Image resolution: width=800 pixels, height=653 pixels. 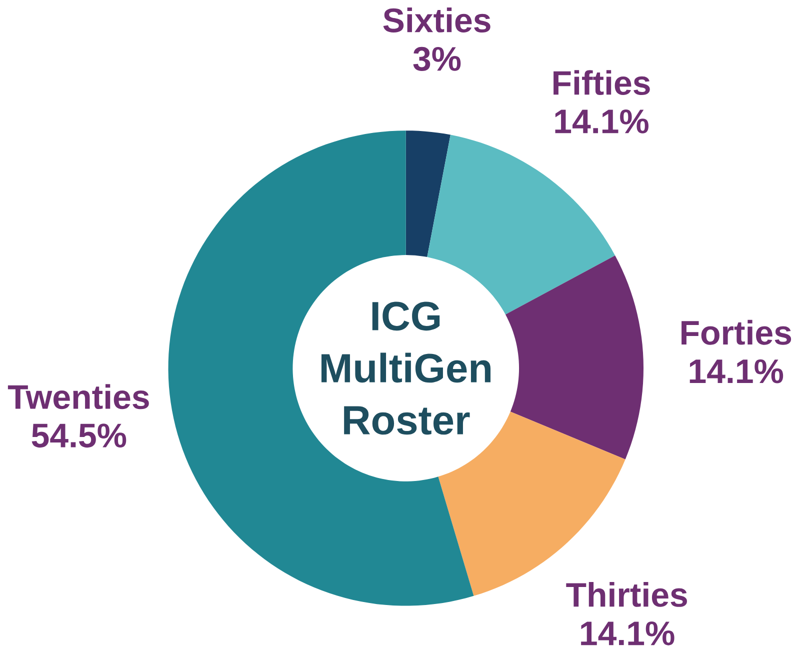 I want to click on slice-label: Forties, so click(x=737, y=332).